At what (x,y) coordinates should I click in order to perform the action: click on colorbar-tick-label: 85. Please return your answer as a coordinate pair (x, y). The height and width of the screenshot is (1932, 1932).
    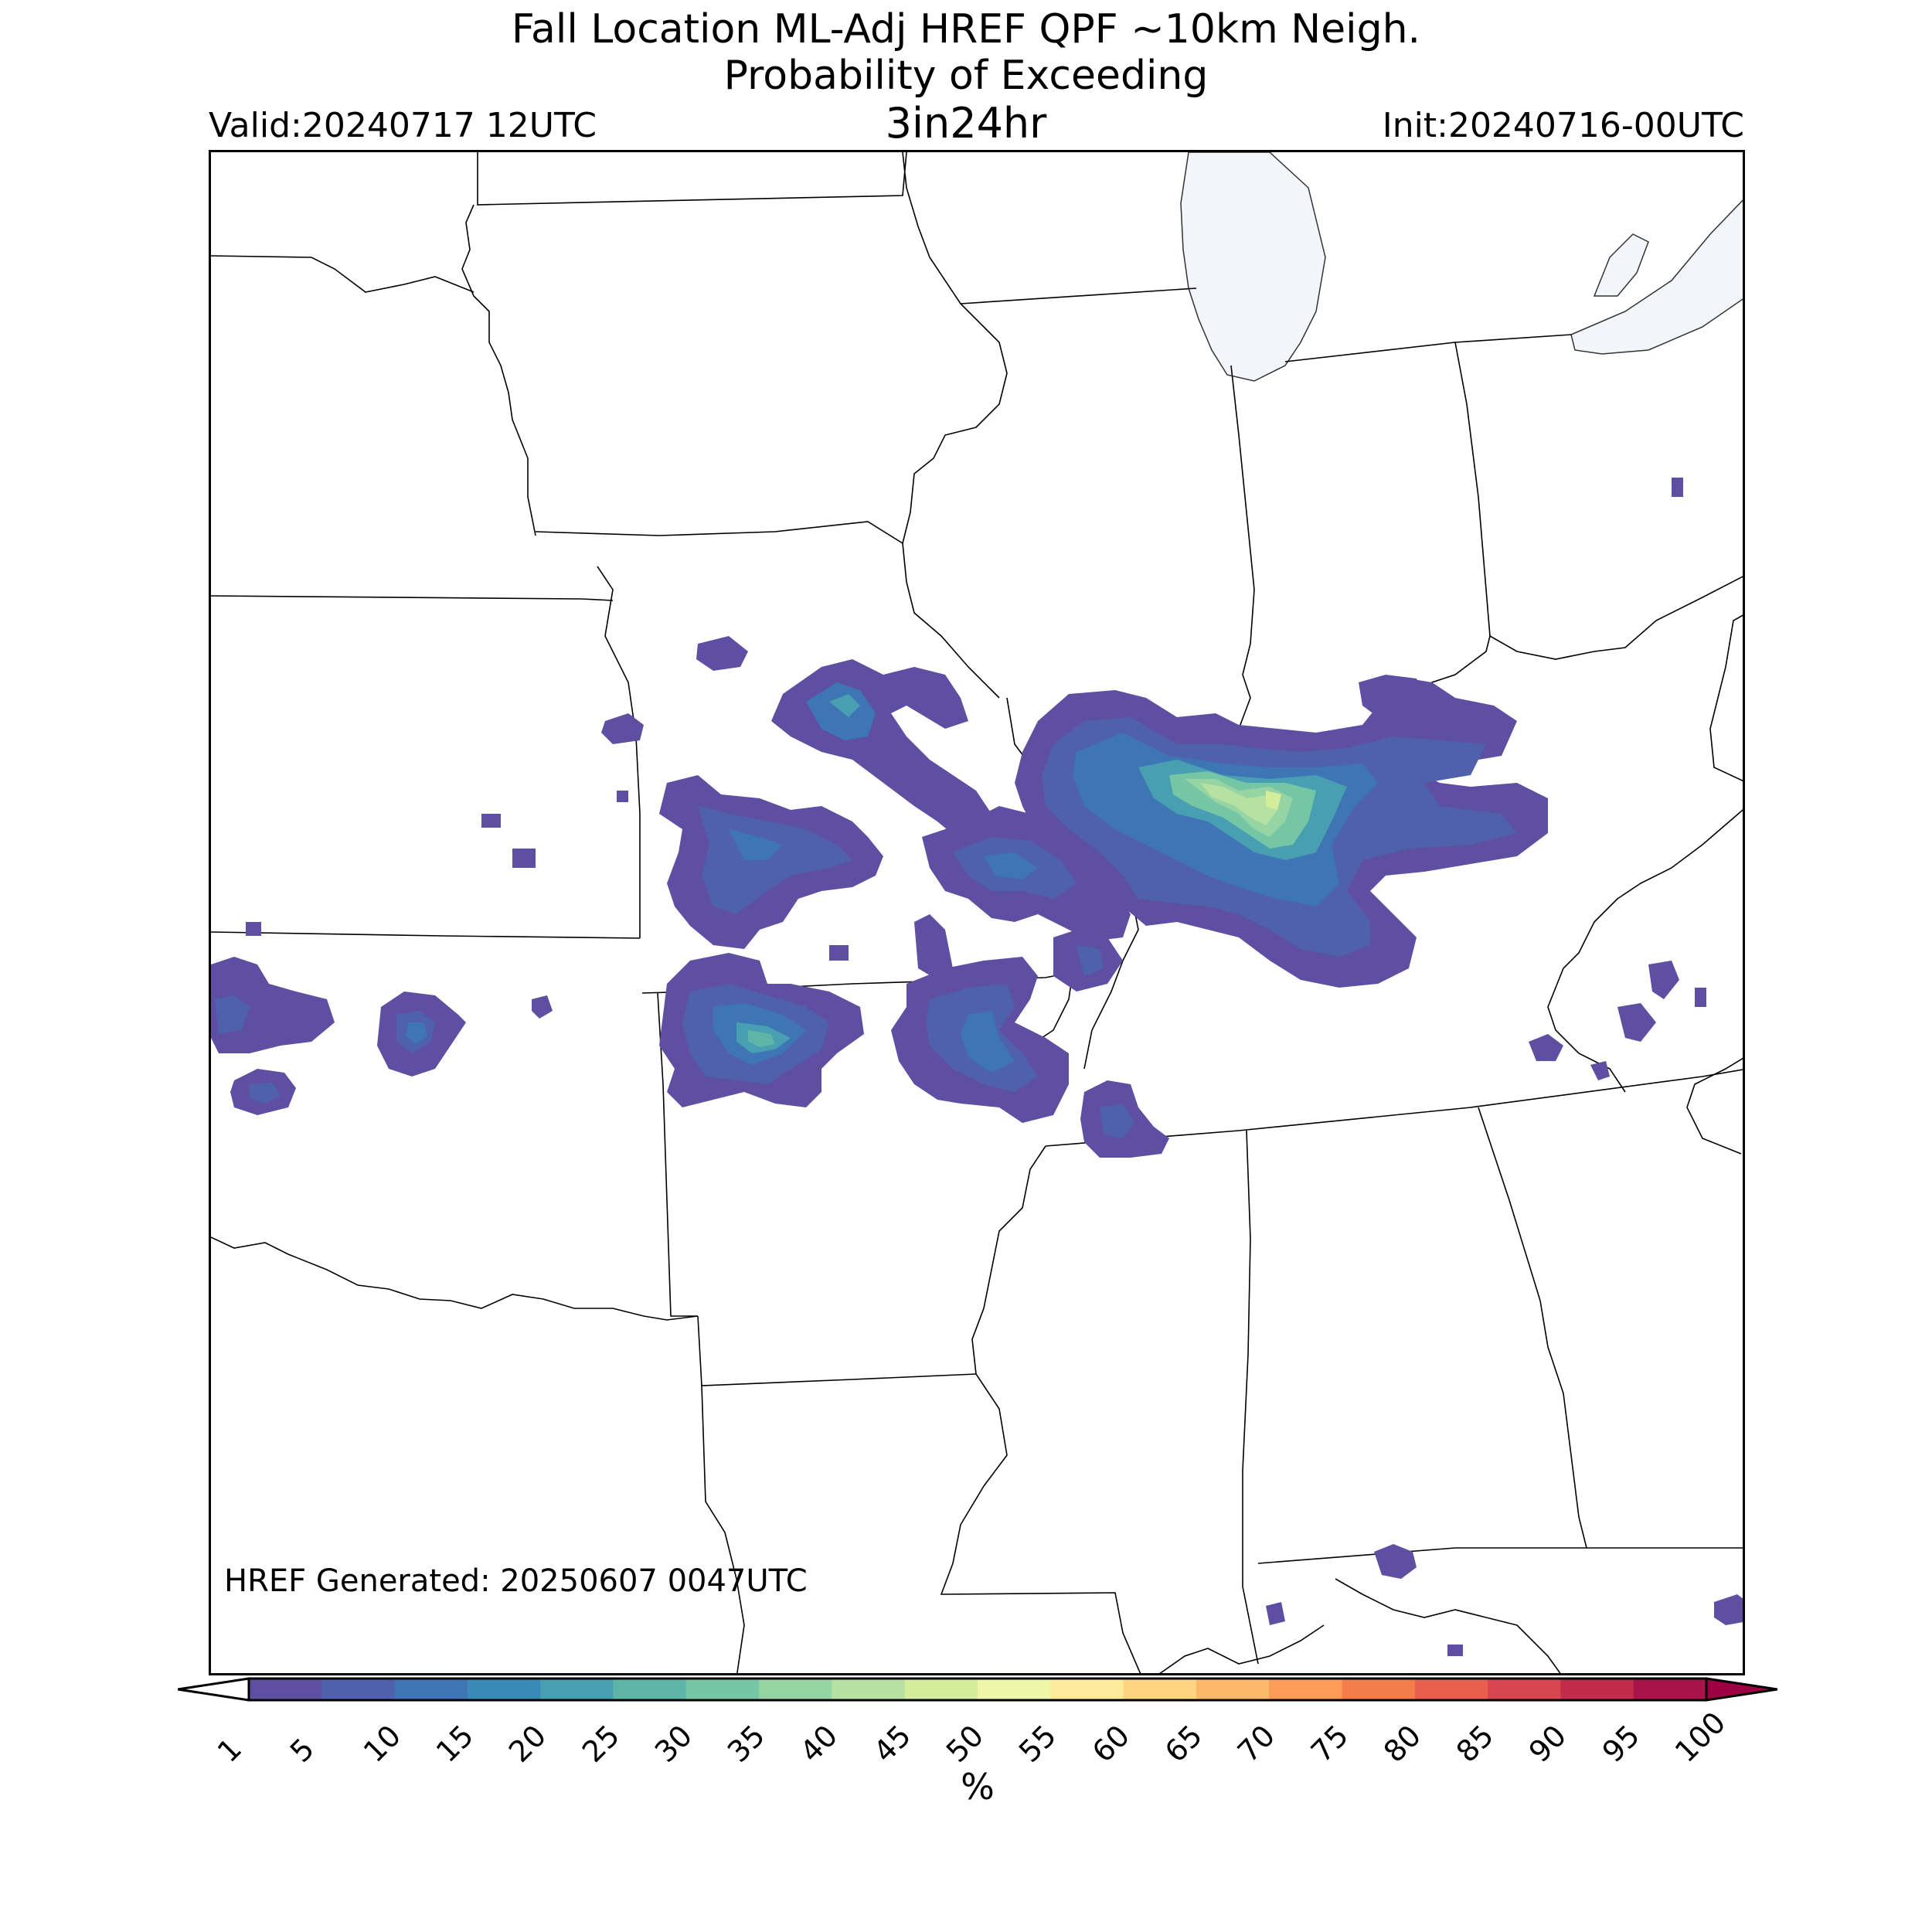
    Looking at the image, I should click on (1475, 1743).